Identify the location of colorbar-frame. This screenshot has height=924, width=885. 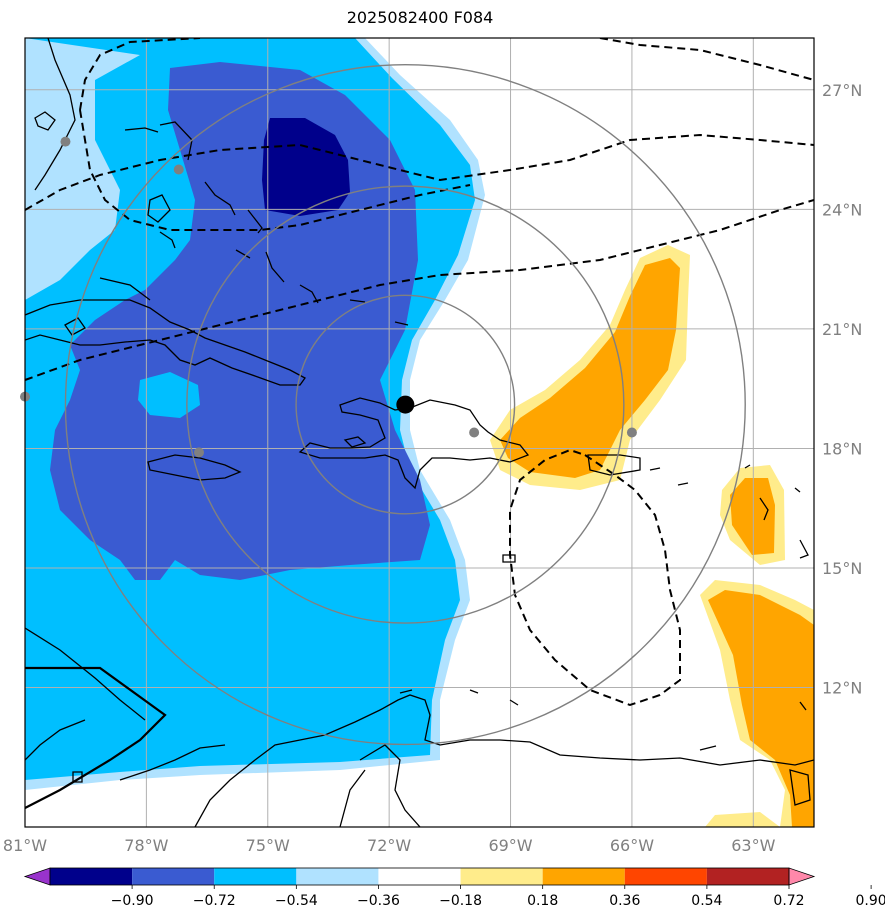
(419, 876).